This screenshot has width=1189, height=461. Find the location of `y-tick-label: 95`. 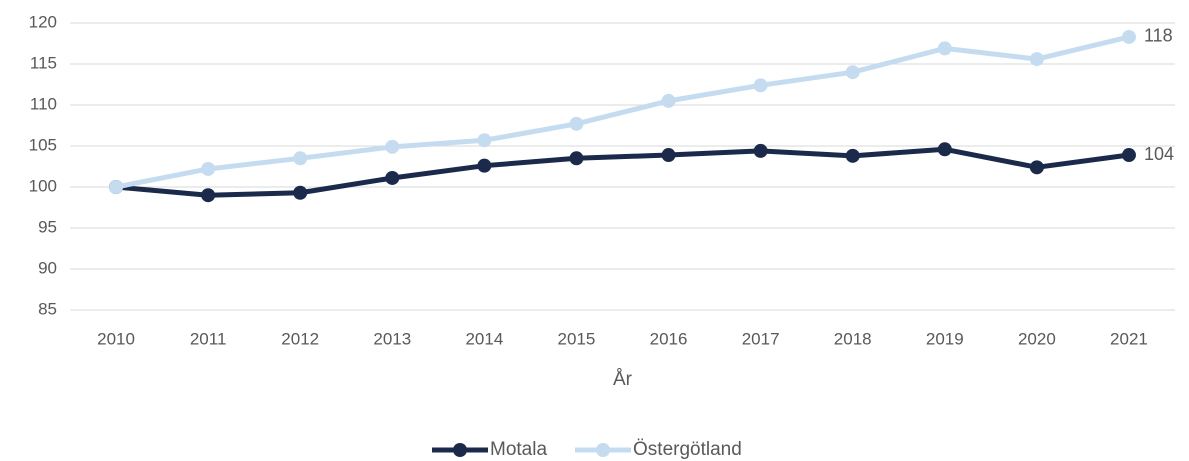

y-tick-label: 95 is located at coordinates (47, 226).